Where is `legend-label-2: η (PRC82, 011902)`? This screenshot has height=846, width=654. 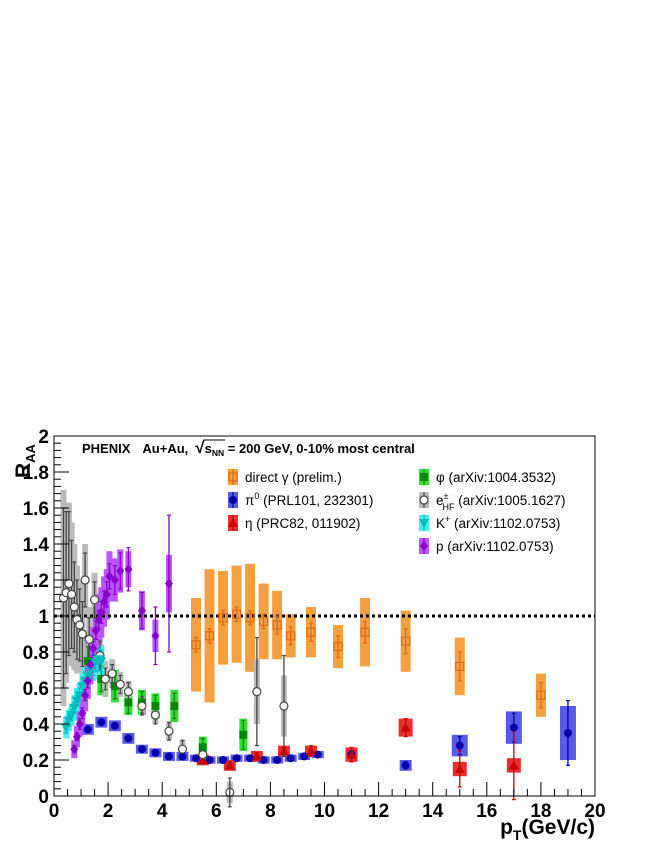
legend-label-2: η (PRC82, 011902) is located at coordinates (302, 523).